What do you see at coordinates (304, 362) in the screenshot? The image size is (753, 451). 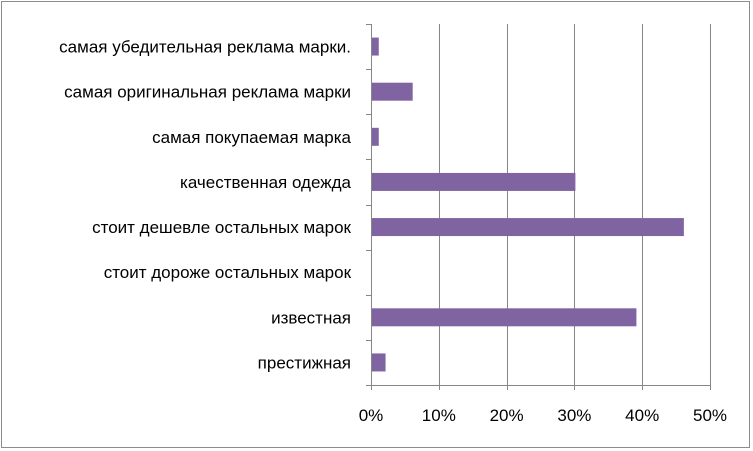 I see `category-label: престижная` at bounding box center [304, 362].